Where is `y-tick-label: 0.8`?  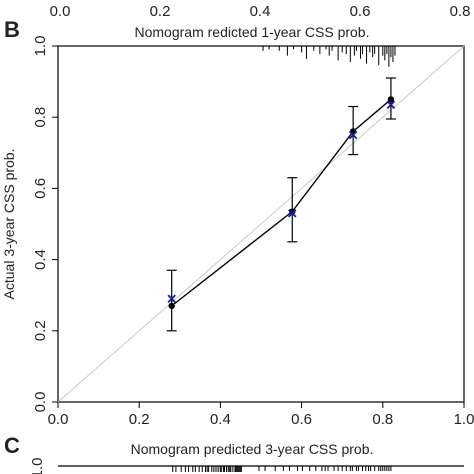
y-tick-label: 0.8 is located at coordinates (40, 117).